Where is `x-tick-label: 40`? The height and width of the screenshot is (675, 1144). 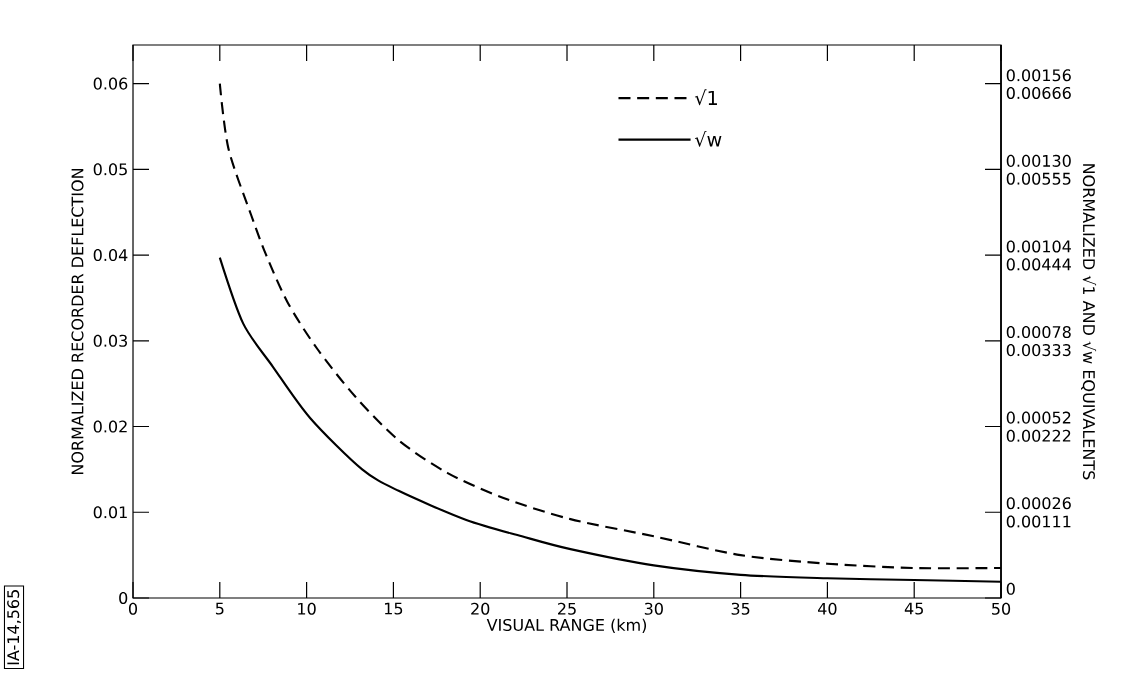
x-tick-label: 40 is located at coordinates (827, 608).